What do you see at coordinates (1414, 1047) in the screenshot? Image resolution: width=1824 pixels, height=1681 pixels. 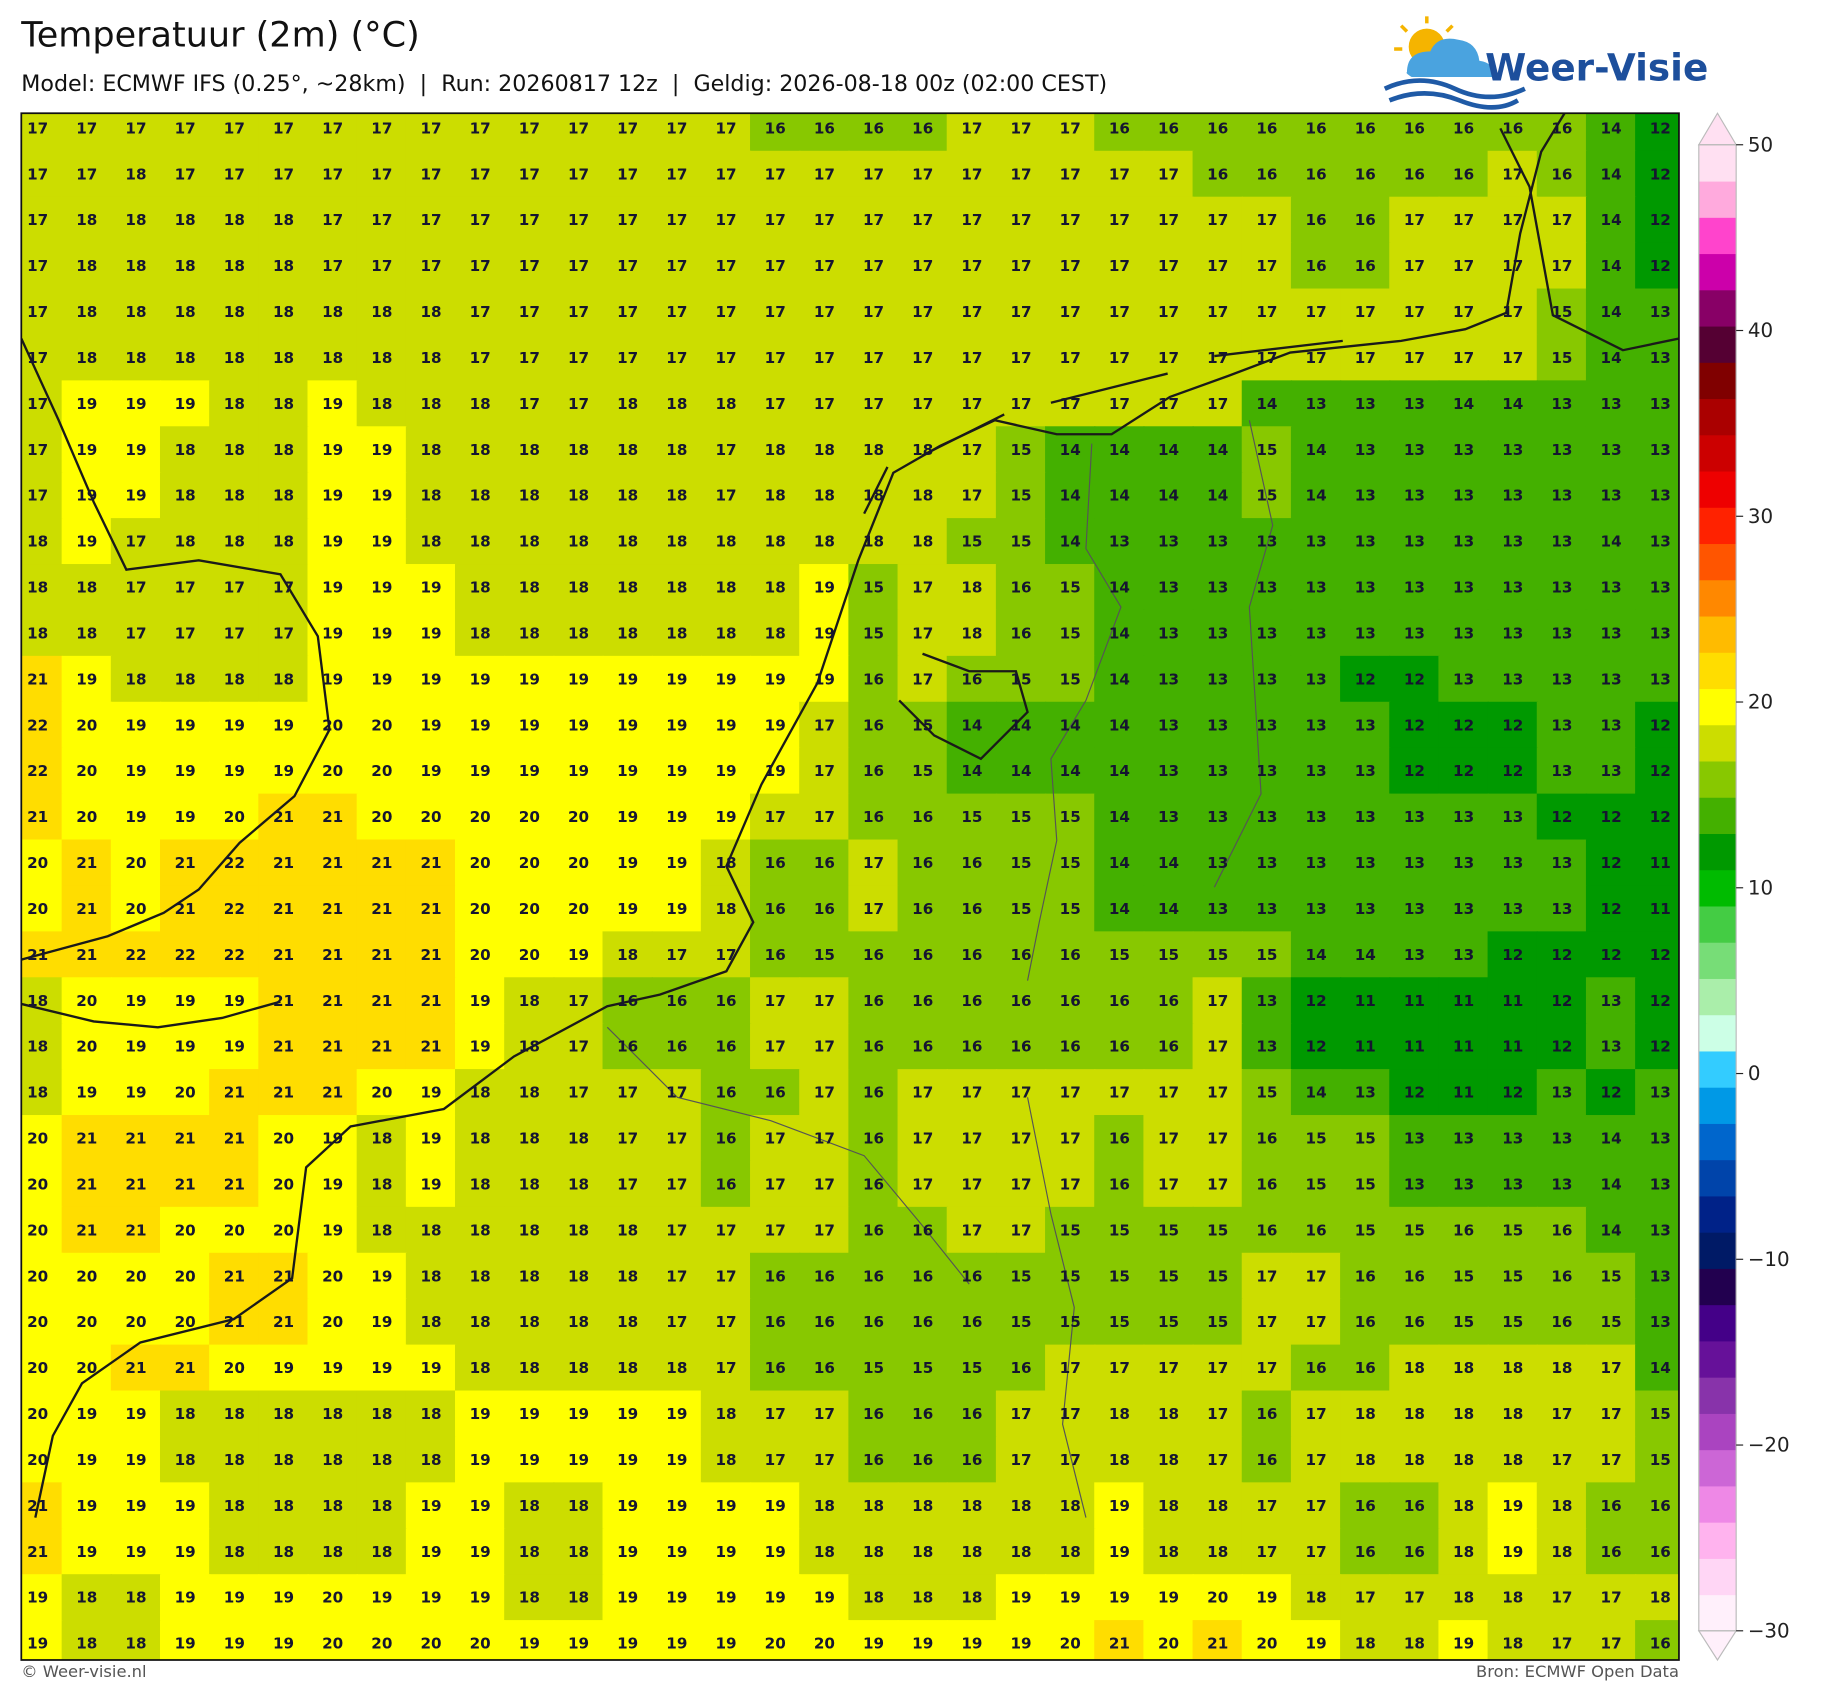 I see `temperature-value: 11` at bounding box center [1414, 1047].